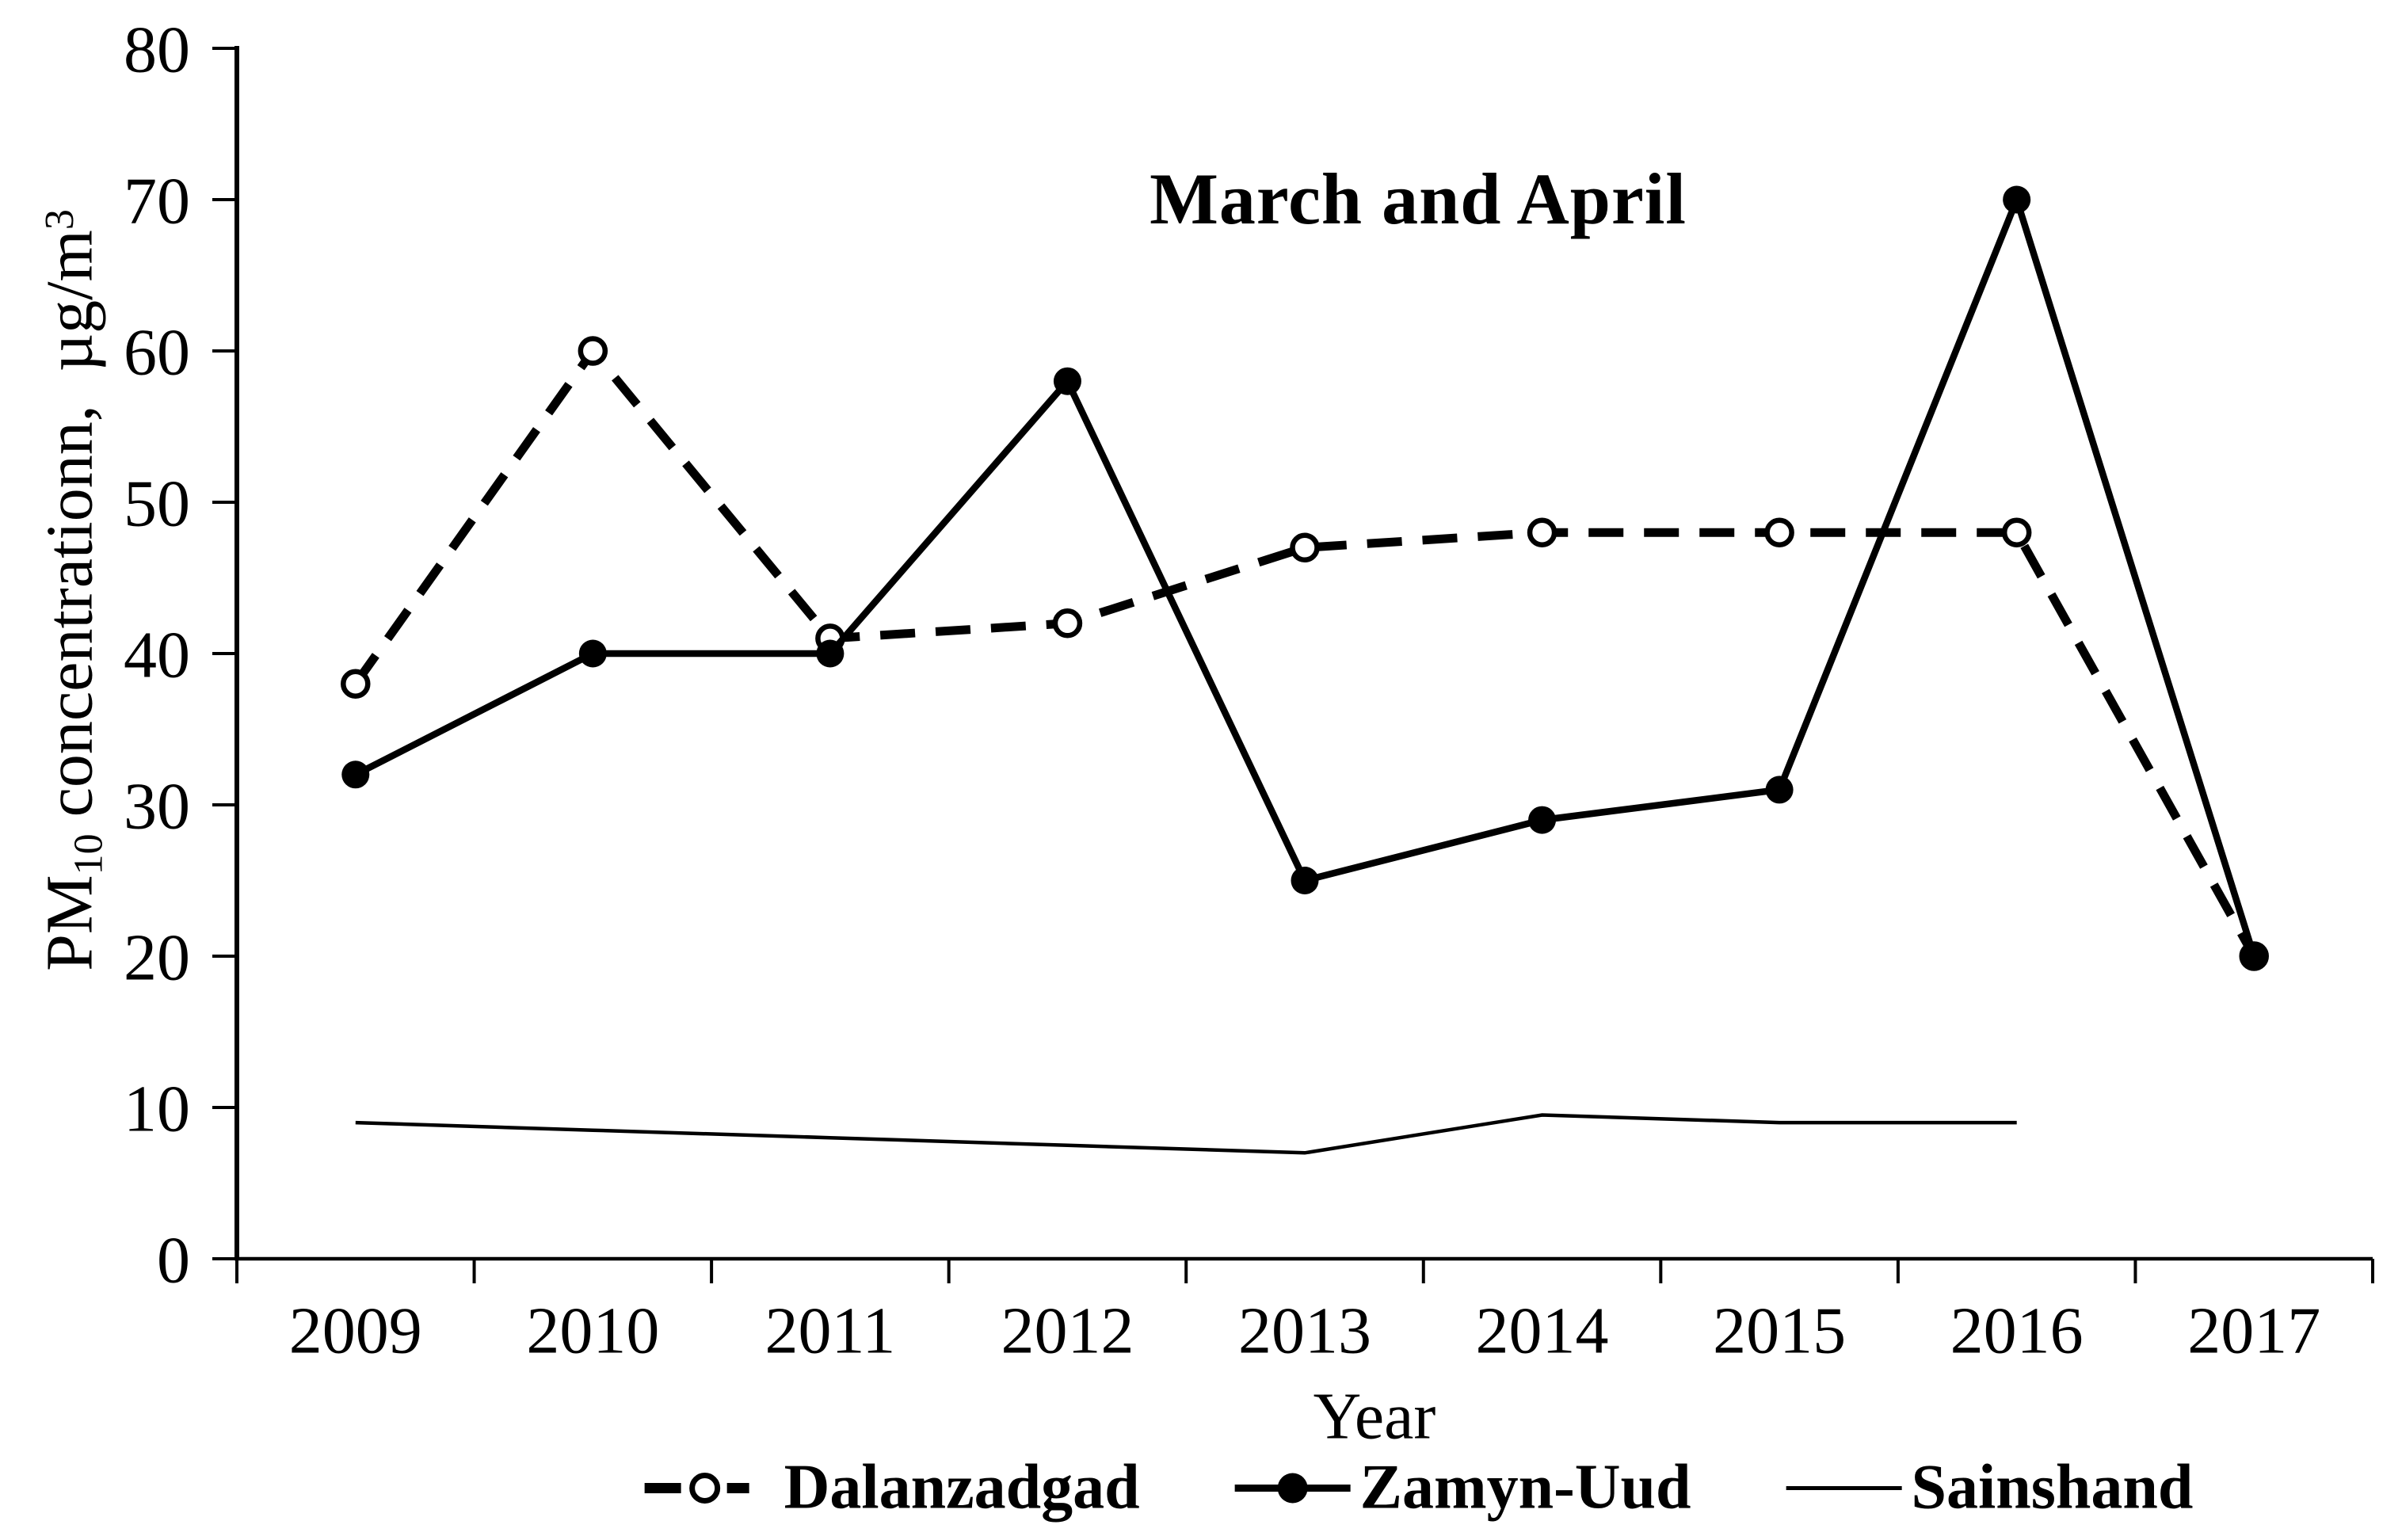  I want to click on y-tick-label: 20, so click(157, 957).